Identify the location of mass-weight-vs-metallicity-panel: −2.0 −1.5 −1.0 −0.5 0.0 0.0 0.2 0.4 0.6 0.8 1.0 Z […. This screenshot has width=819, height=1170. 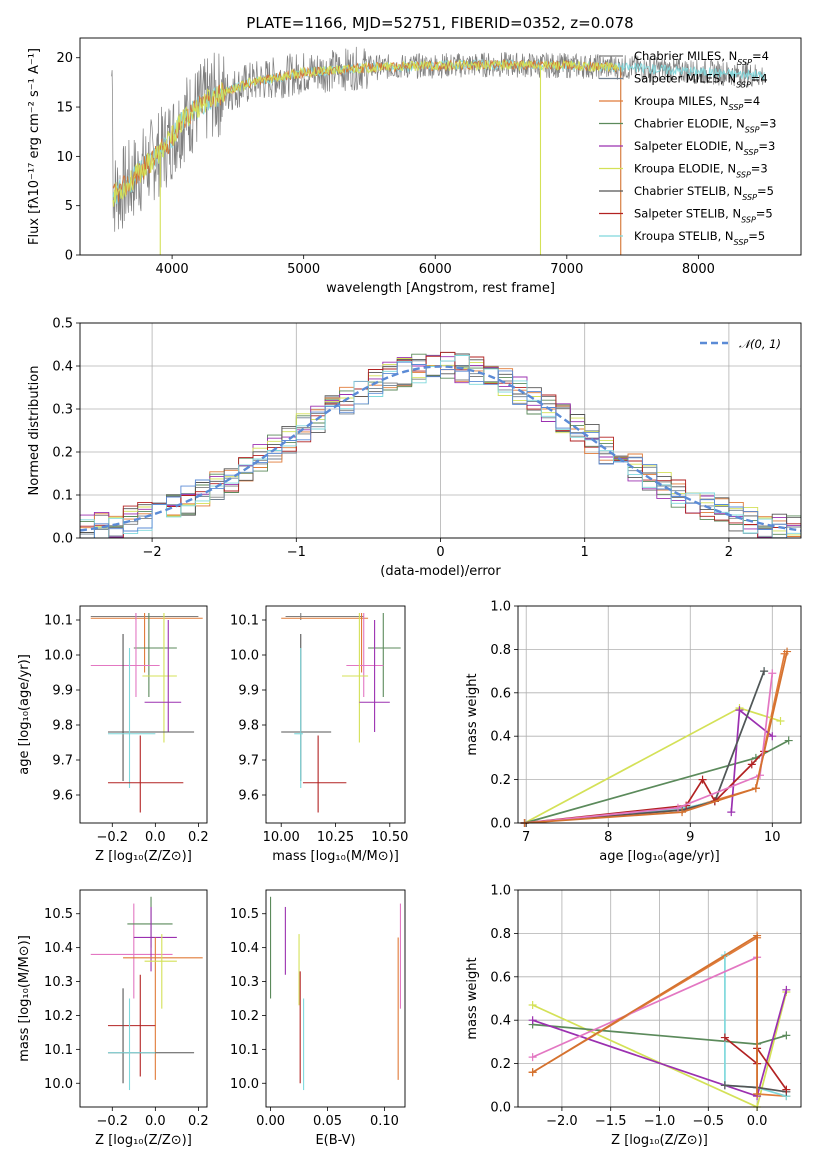
(633, 1016).